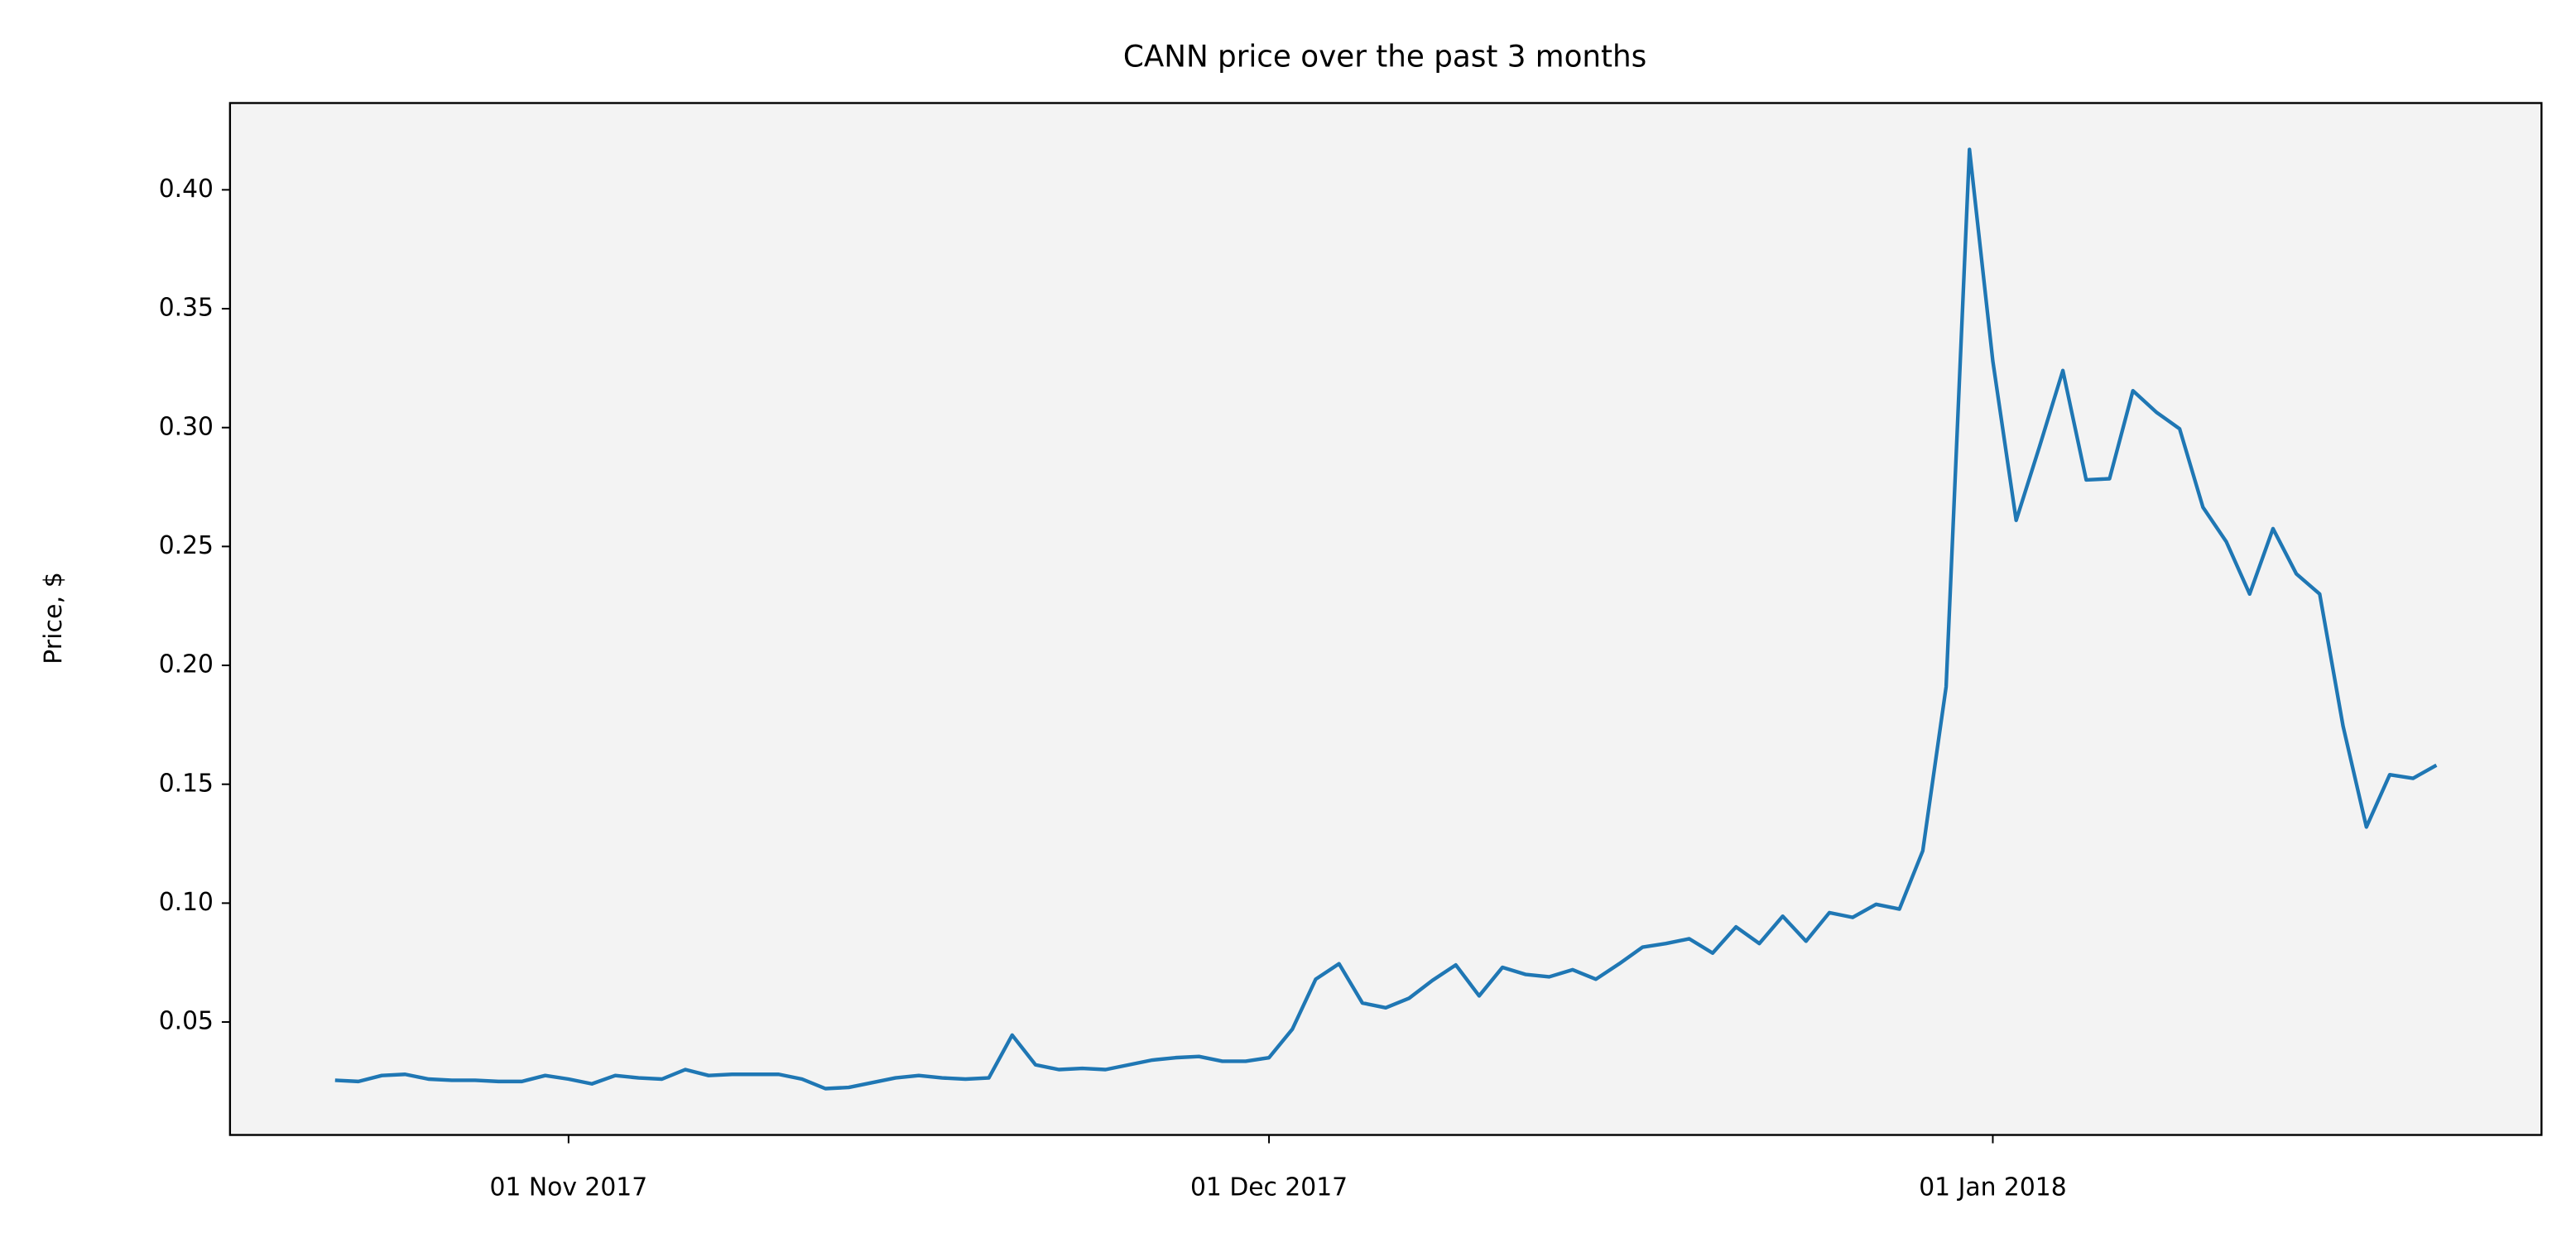  I want to click on y-axis-label: Price, $, so click(53, 618).